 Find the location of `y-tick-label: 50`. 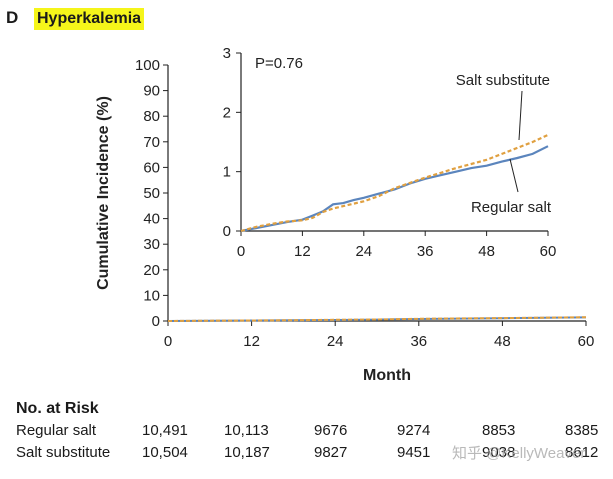

y-tick-label: 50 is located at coordinates (151, 193).